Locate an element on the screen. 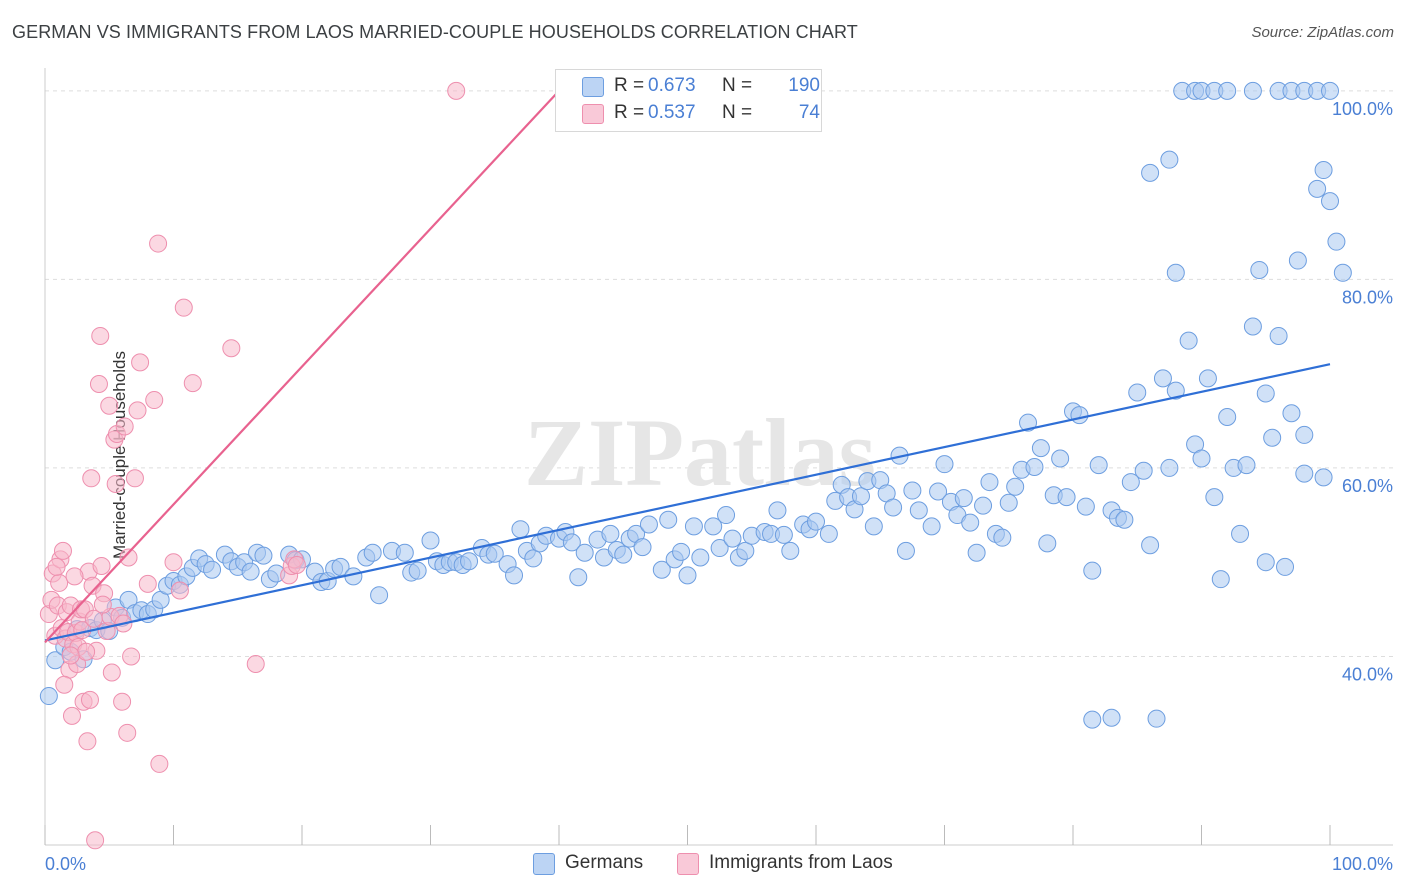  y-tick-labels: 40.0% 60.0% 80.0% 100.0% is located at coordinates (1362, 392).